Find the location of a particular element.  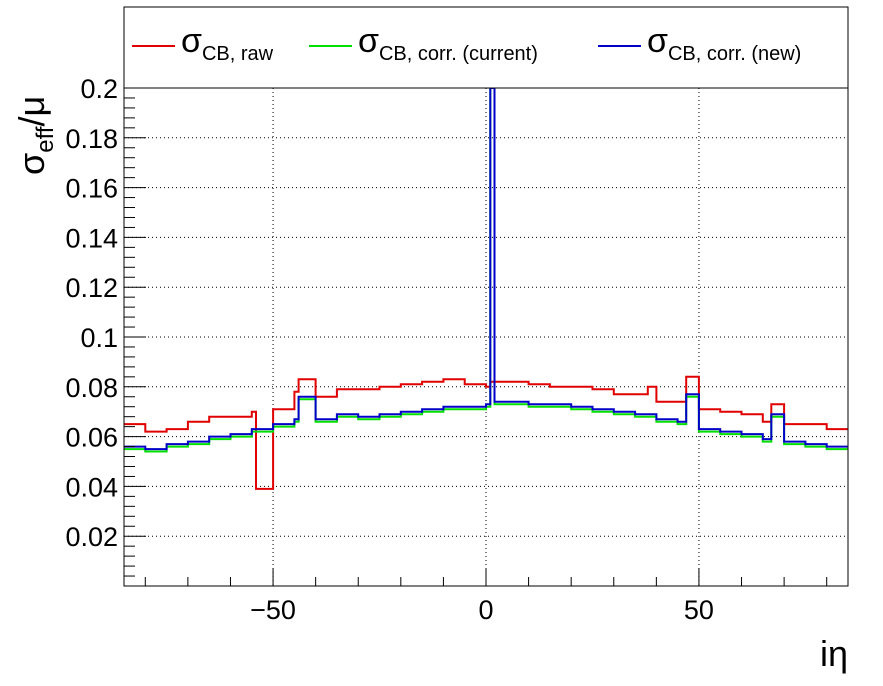

legend-label-main-2: σ is located at coordinates (657, 41).